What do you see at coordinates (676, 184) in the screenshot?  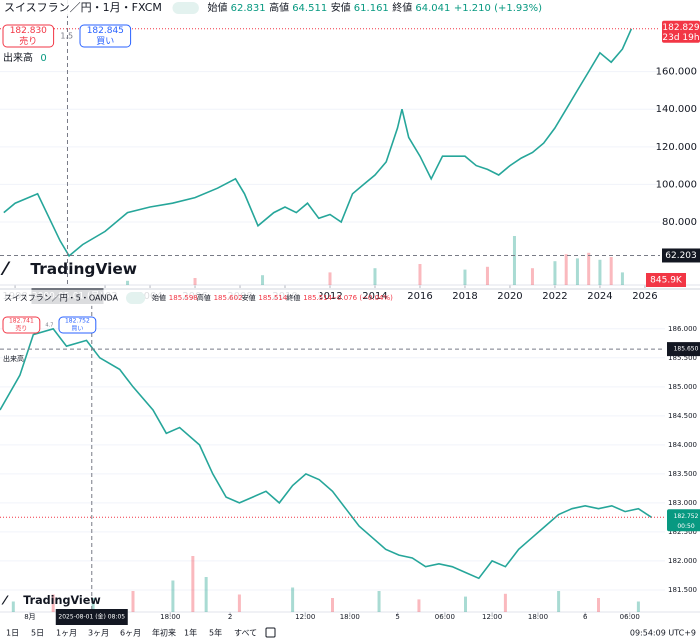 I see `y-tick-label: 100.000` at bounding box center [676, 184].